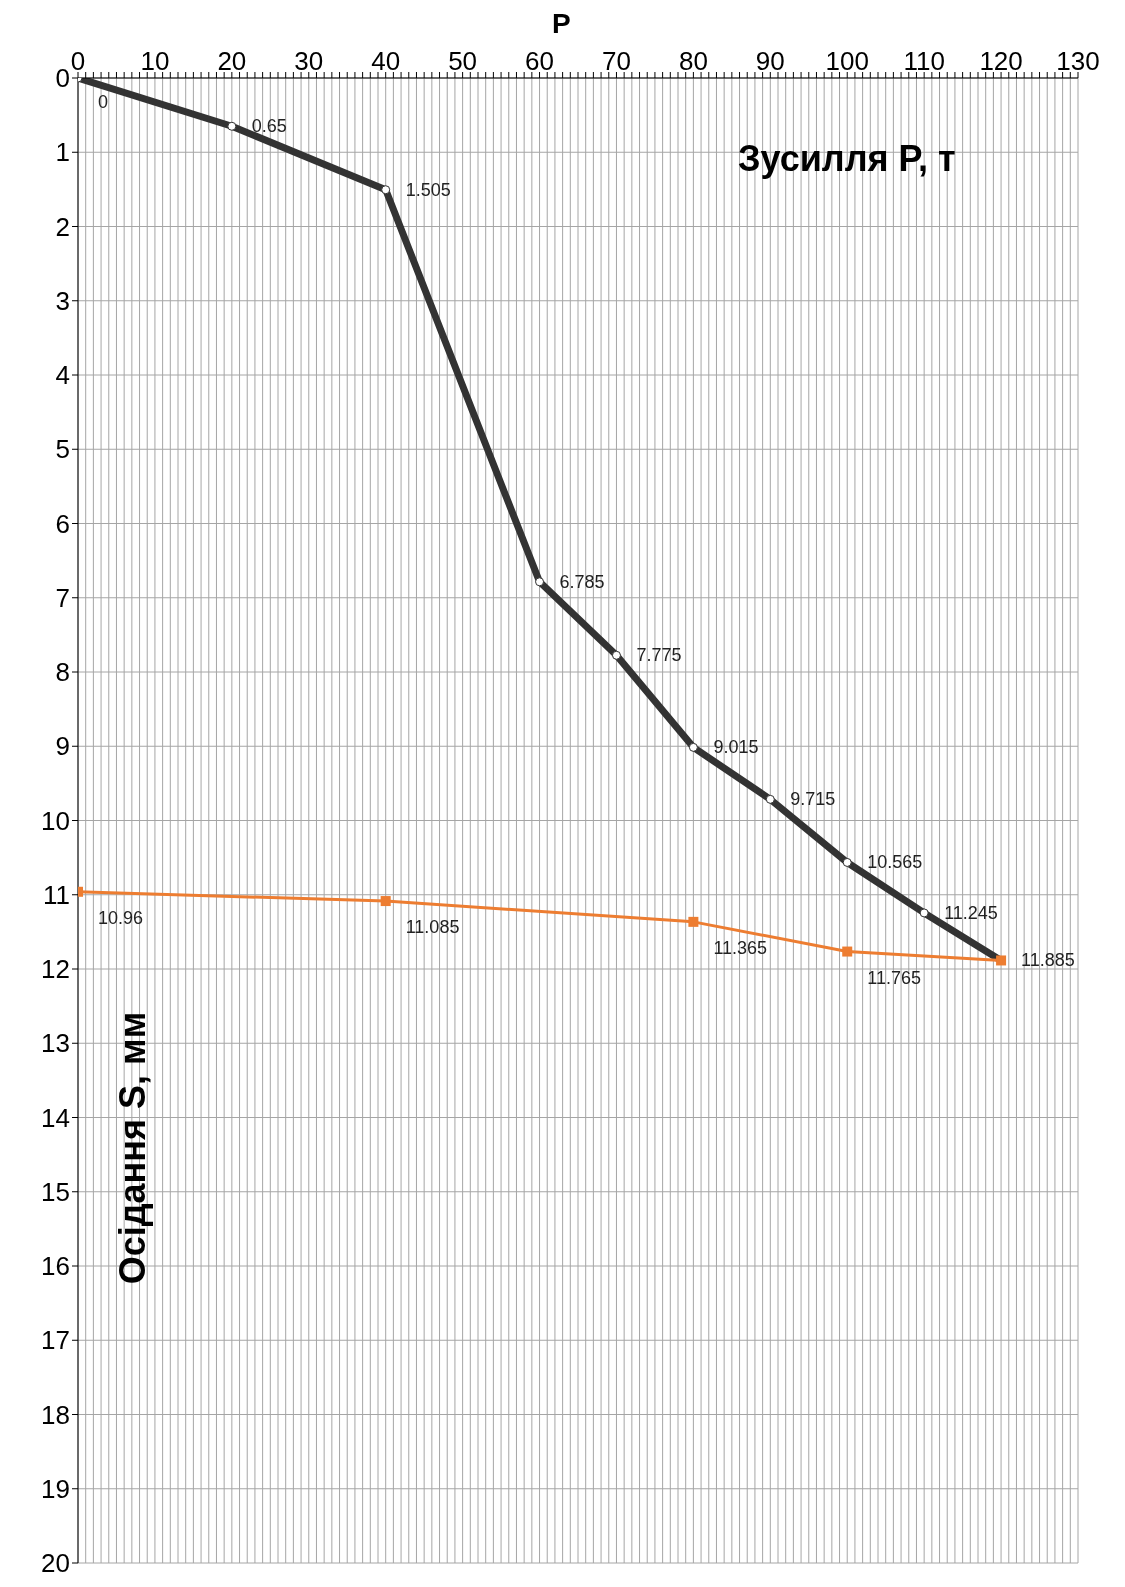  Describe the element at coordinates (386, 61) in the screenshot. I see `x-tick-label: 40` at that location.